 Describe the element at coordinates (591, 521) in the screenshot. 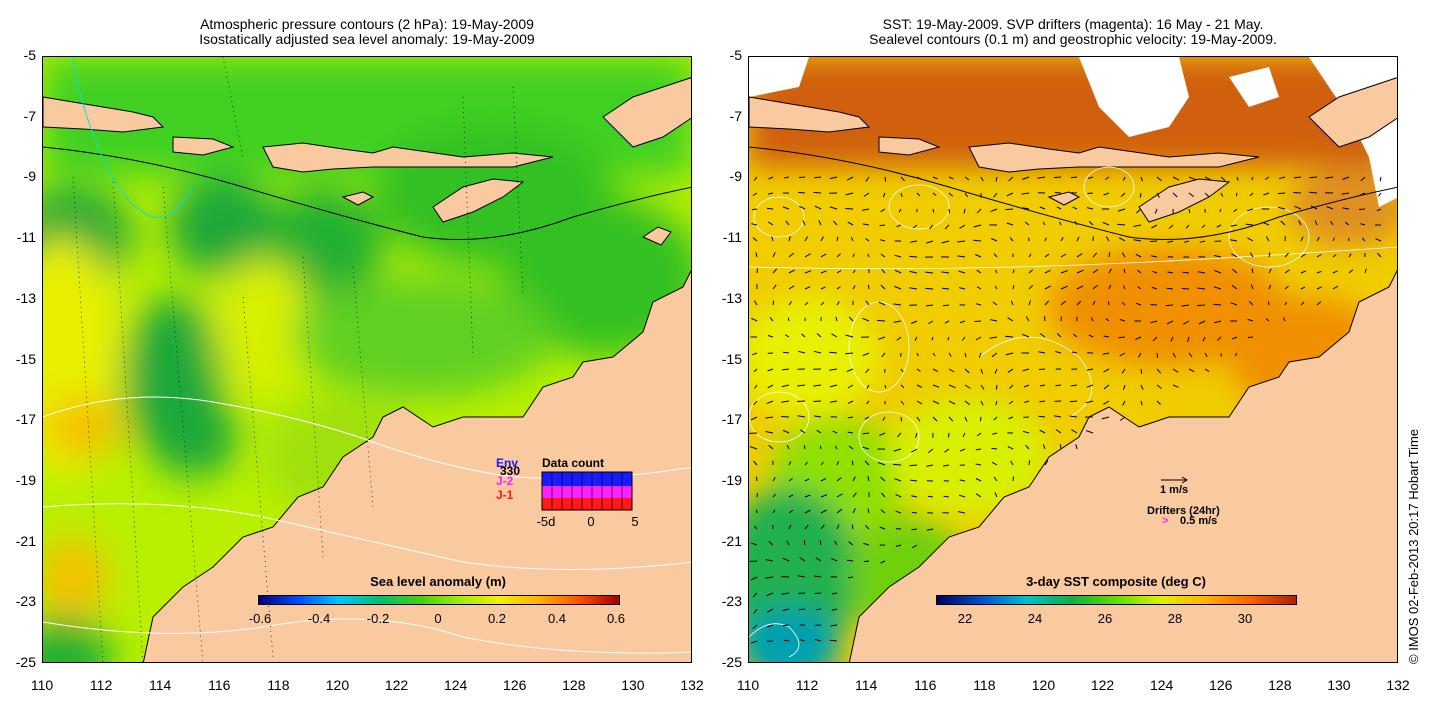

I see `inset-tick-0: 0` at that location.